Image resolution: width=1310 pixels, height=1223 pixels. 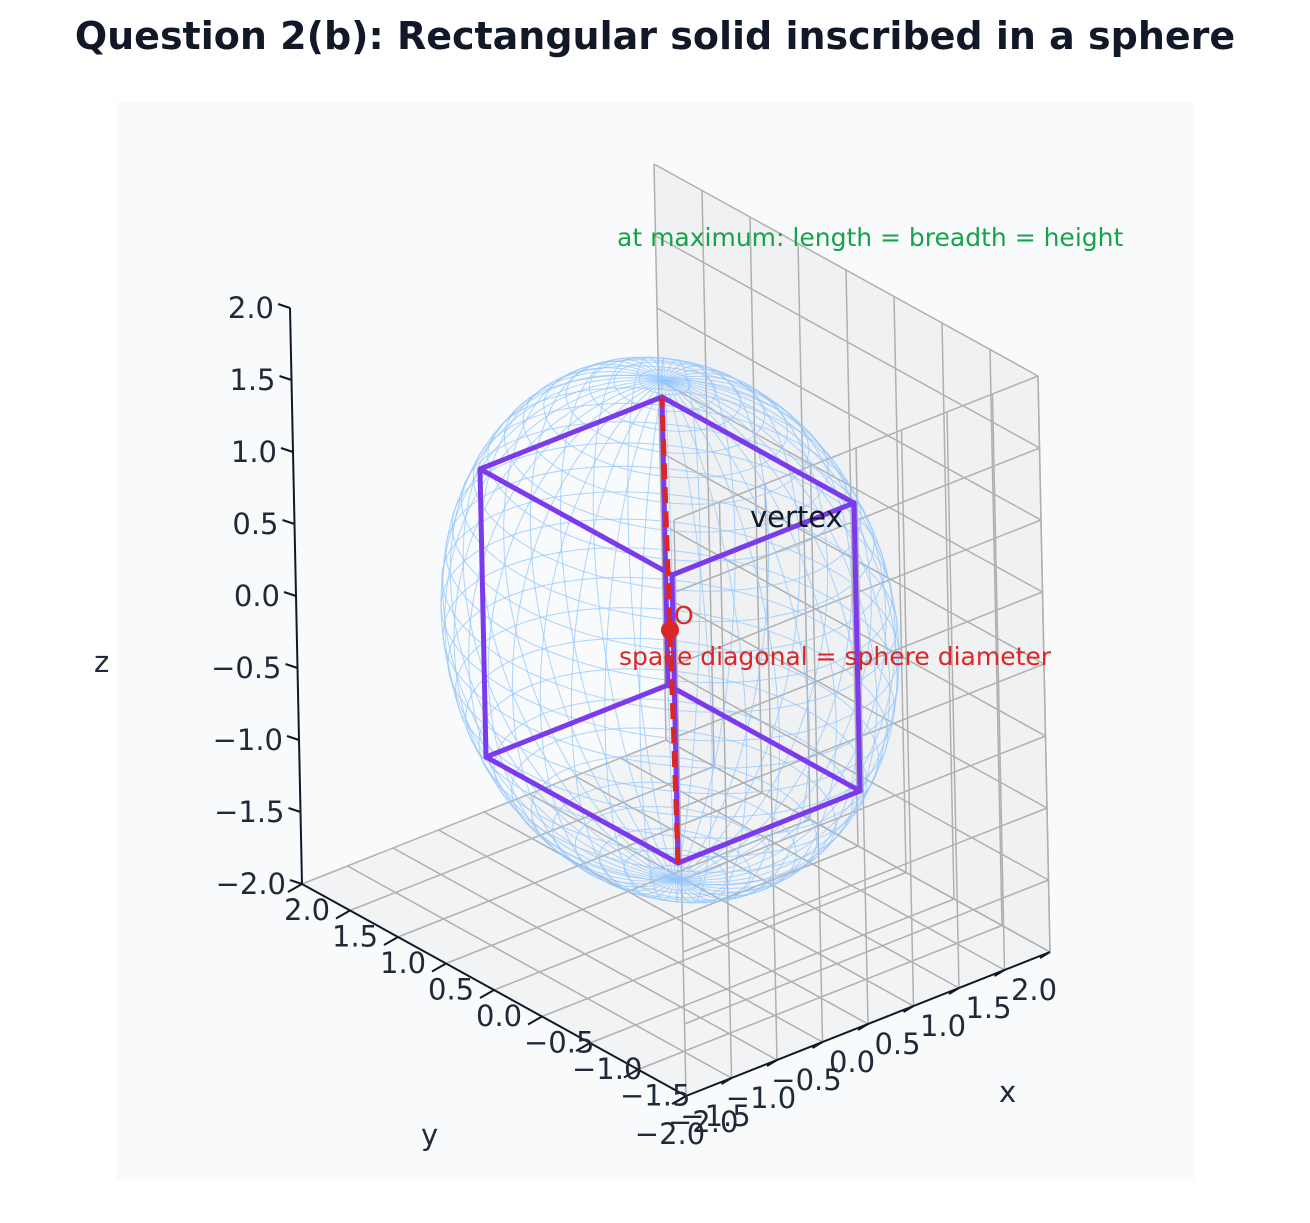 I want to click on vertex-annotation: vertex, so click(x=796, y=517).